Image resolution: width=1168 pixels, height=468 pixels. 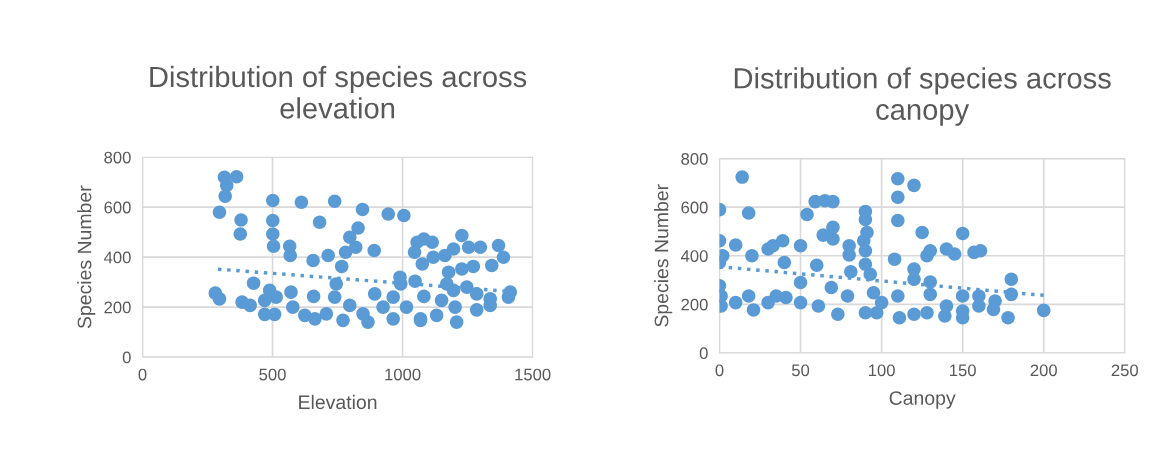 What do you see at coordinates (922, 96) in the screenshot?
I see `chart-title: Distribution of species across canopy` at bounding box center [922, 96].